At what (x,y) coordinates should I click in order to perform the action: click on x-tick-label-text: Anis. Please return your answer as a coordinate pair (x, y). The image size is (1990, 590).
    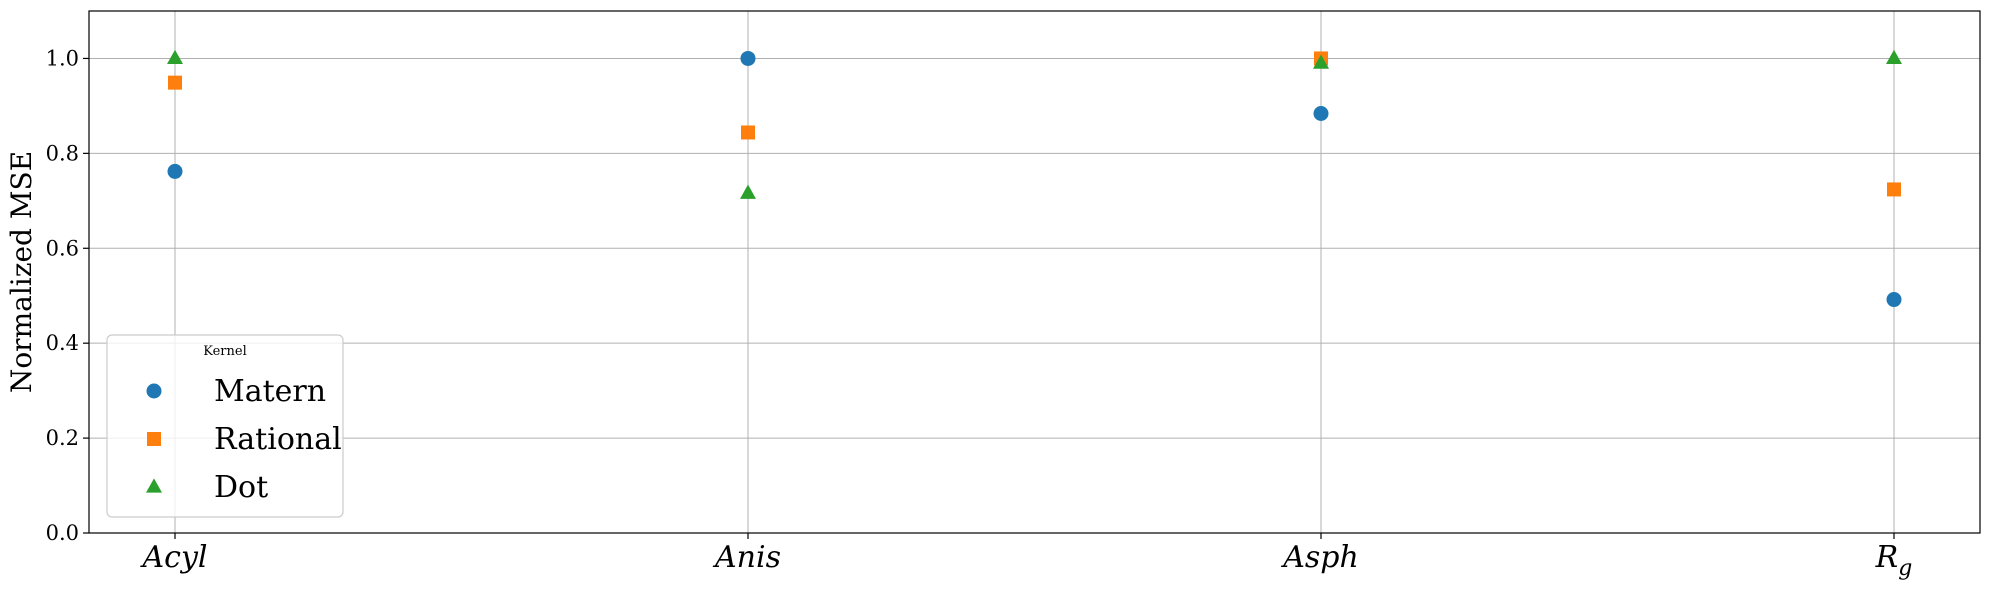
    Looking at the image, I should click on (746, 557).